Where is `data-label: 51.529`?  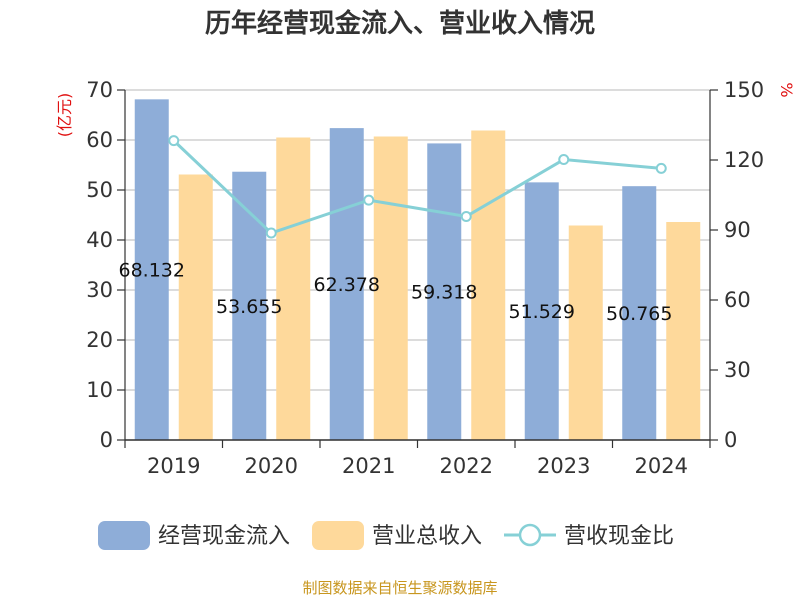 data-label: 51.529 is located at coordinates (542, 312).